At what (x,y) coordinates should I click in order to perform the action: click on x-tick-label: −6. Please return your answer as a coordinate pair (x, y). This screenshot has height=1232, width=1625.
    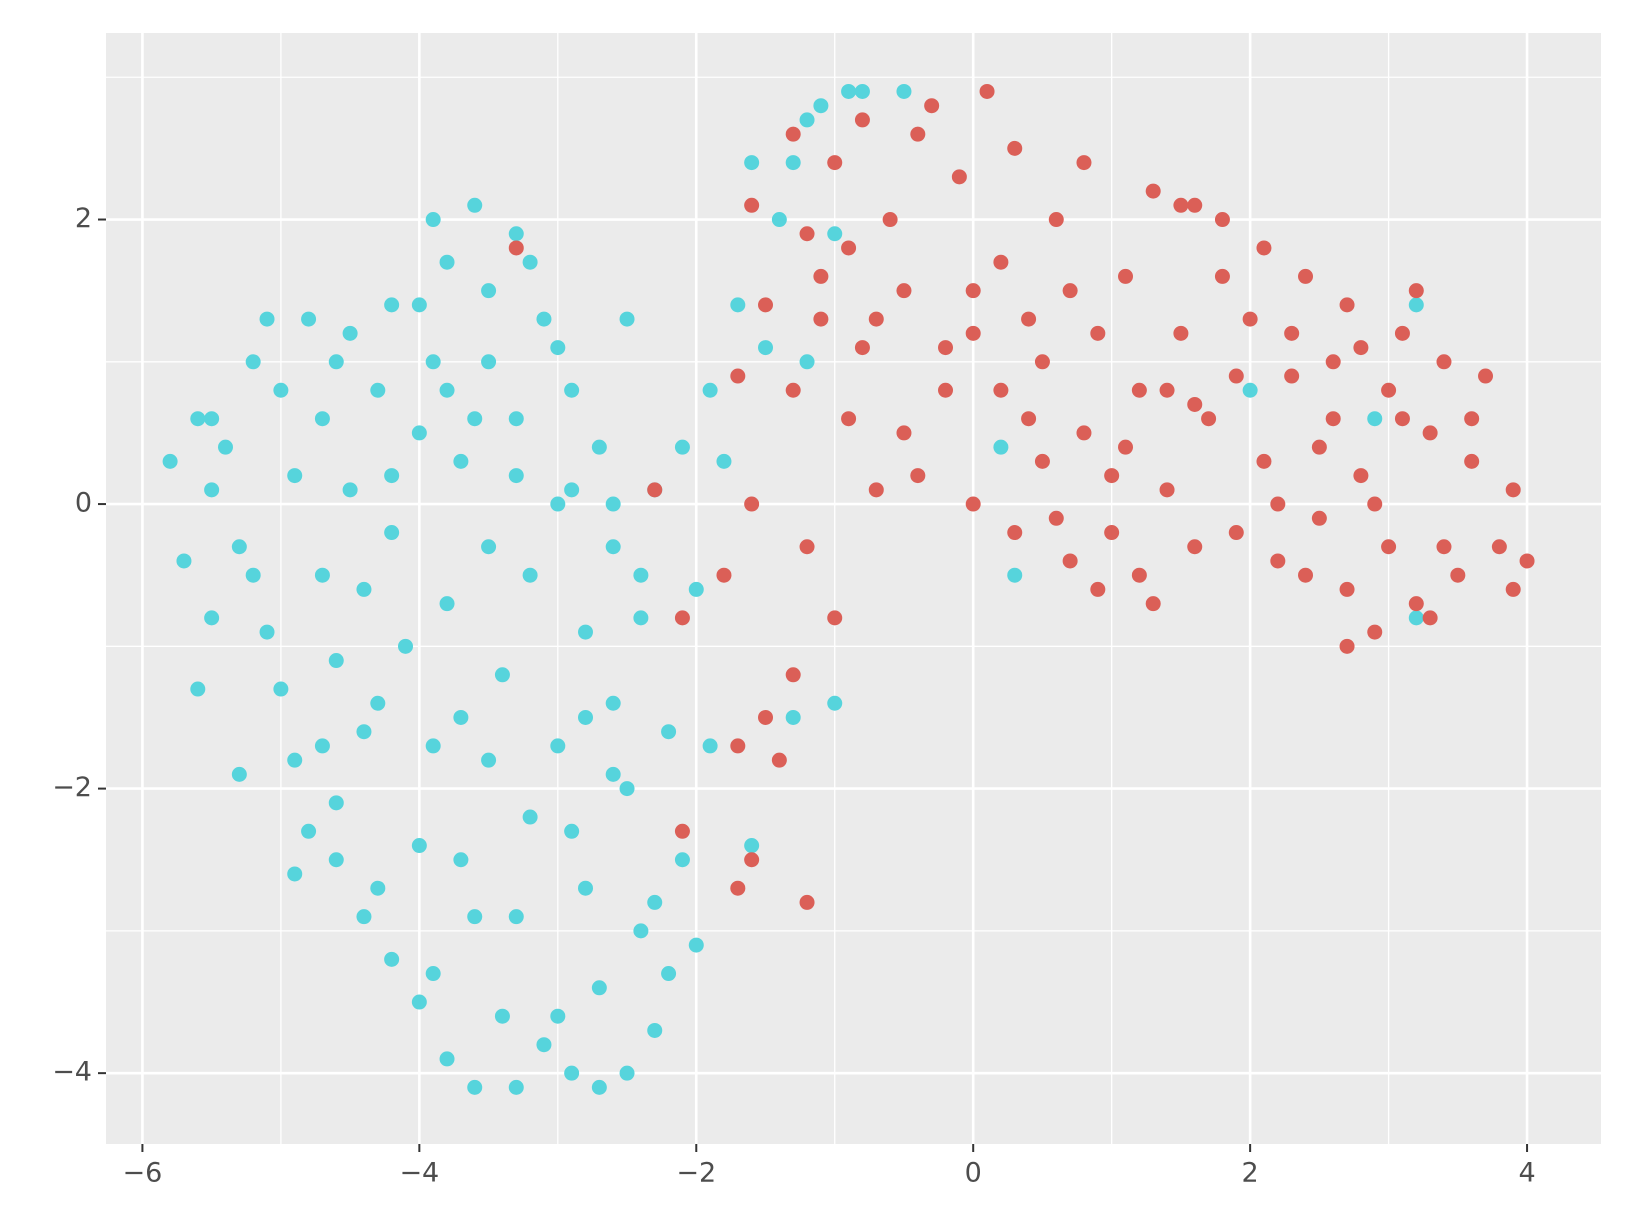
    Looking at the image, I should click on (143, 1173).